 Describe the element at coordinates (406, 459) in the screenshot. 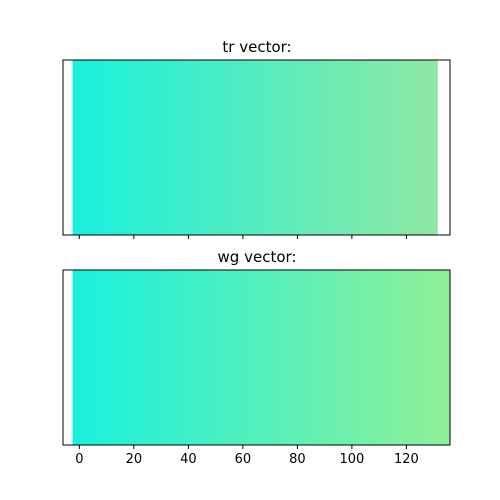

I see `bottom-x-tick-label: 120` at that location.